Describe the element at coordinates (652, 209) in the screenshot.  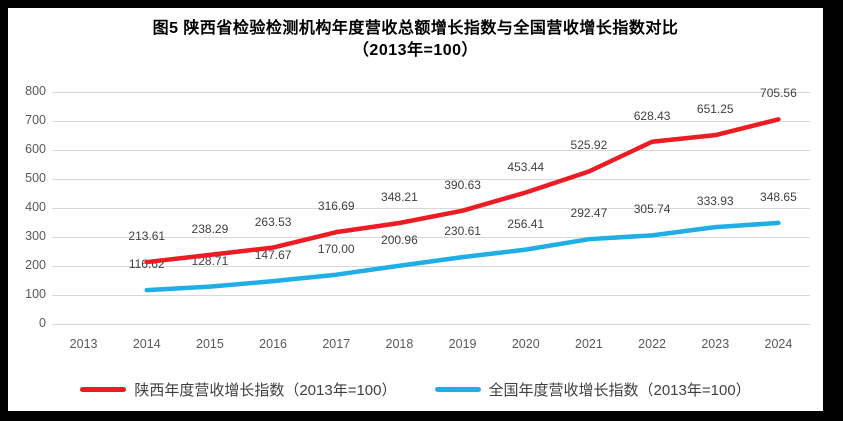
I see `data-label: 305.74` at that location.